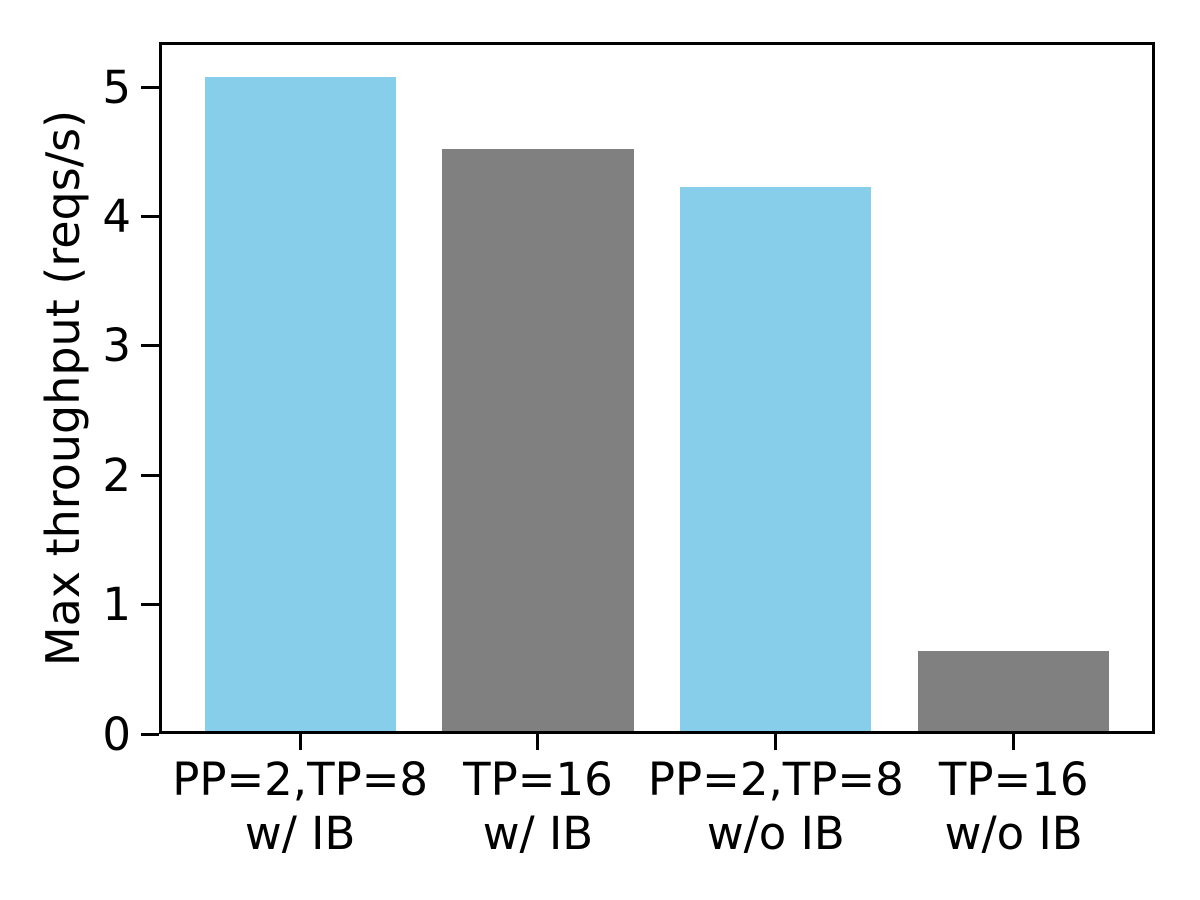 Image resolution: width=1200 pixels, height=900 pixels. Describe the element at coordinates (116, 734) in the screenshot. I see `y-tick-label: 0` at that location.